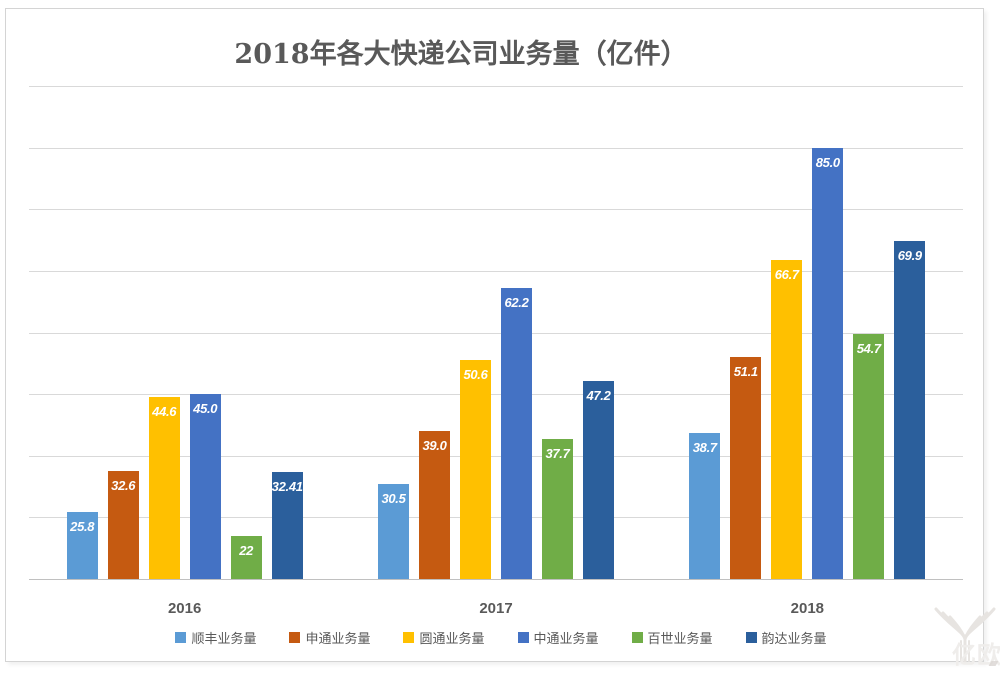  I want to click on watermark-logo-icon, so click(965, 636).